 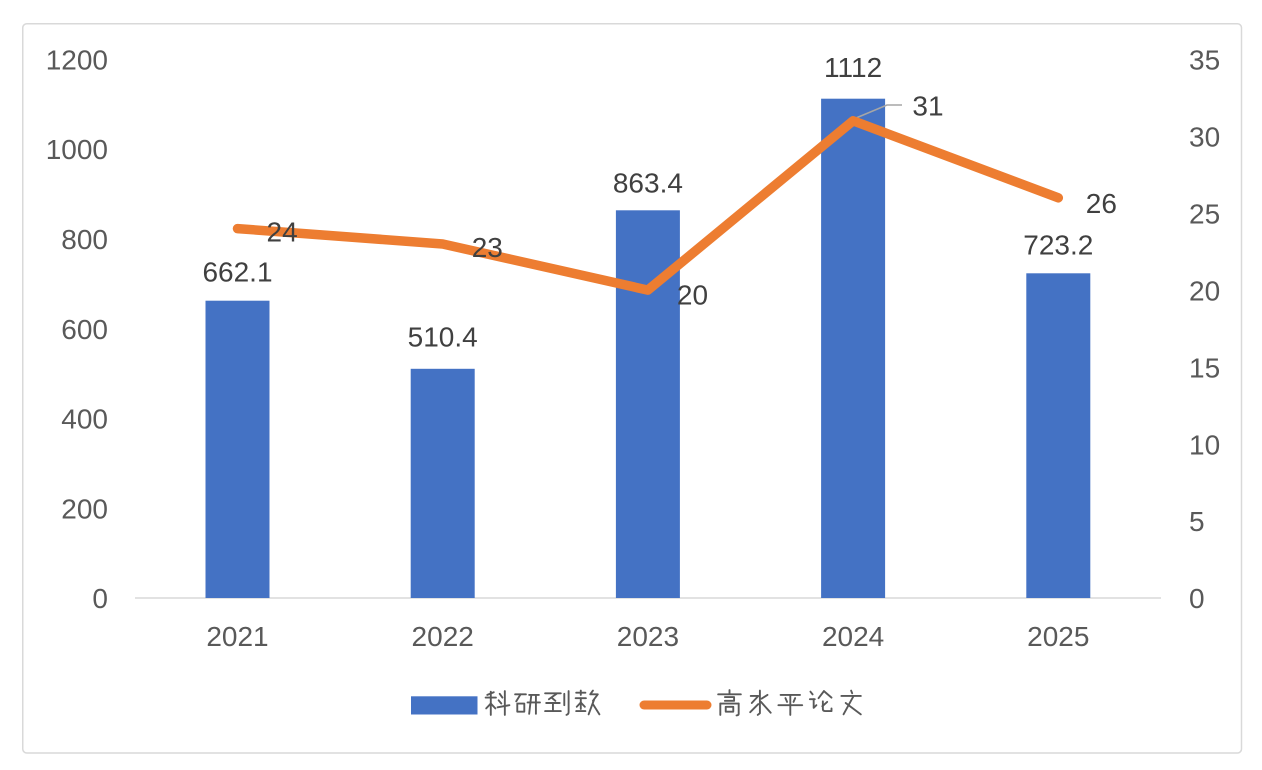 I want to click on svg-text: 863.4, so click(x=648, y=182).